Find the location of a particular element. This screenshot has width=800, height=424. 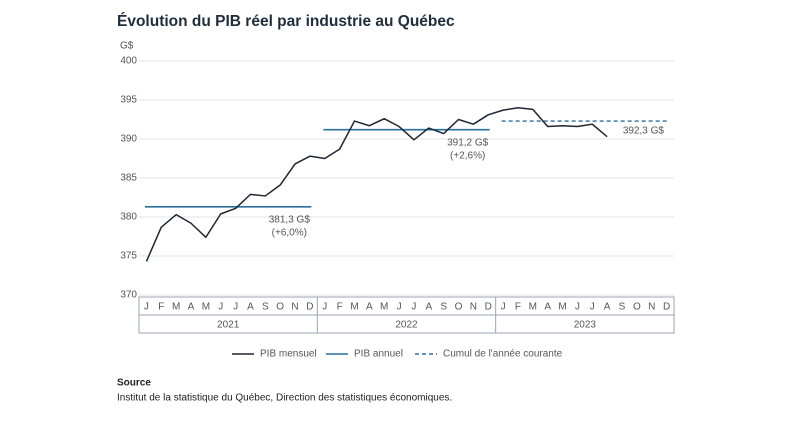

annual-note: (+6,0%) is located at coordinates (289, 233).